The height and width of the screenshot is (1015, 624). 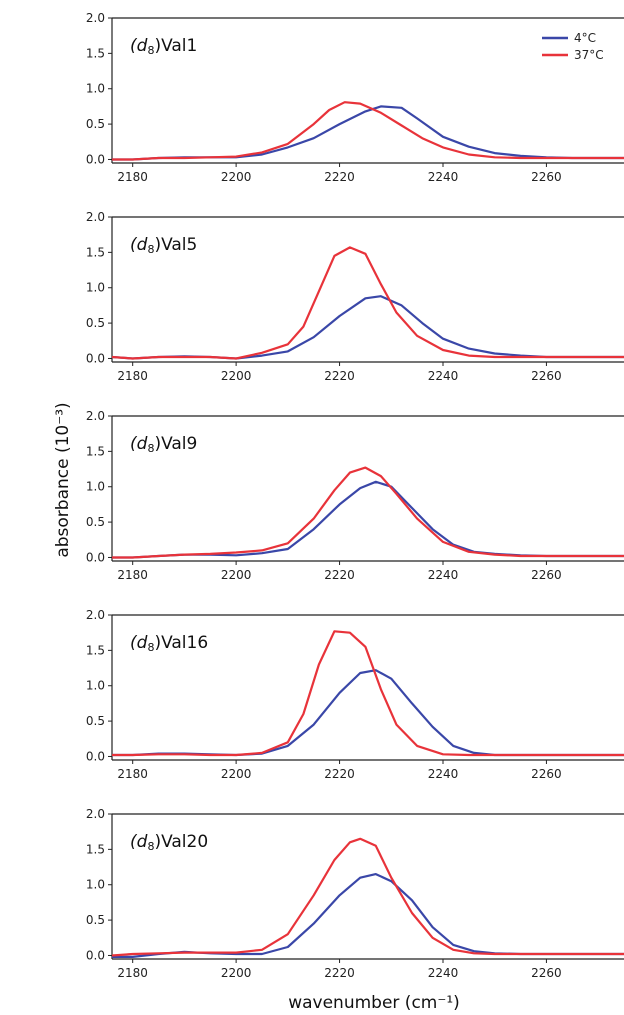 I want to click on legend: 4°C 37°C, so click(x=573, y=46).